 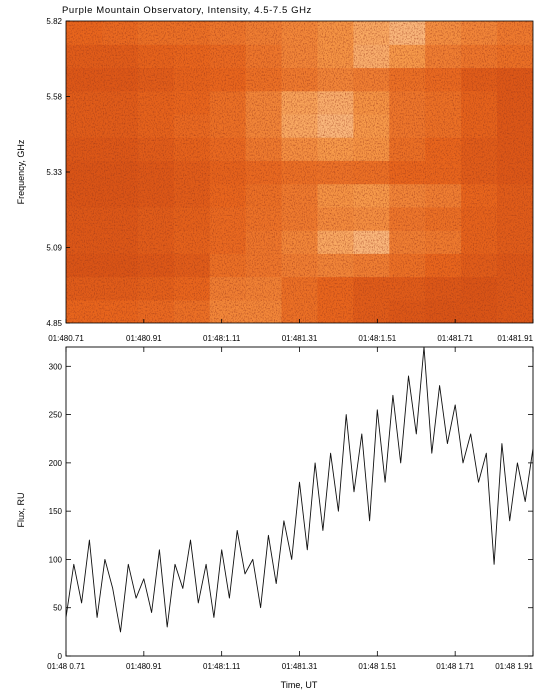 What do you see at coordinates (56, 463) in the screenshot?
I see `y-tick-label: 200` at bounding box center [56, 463].